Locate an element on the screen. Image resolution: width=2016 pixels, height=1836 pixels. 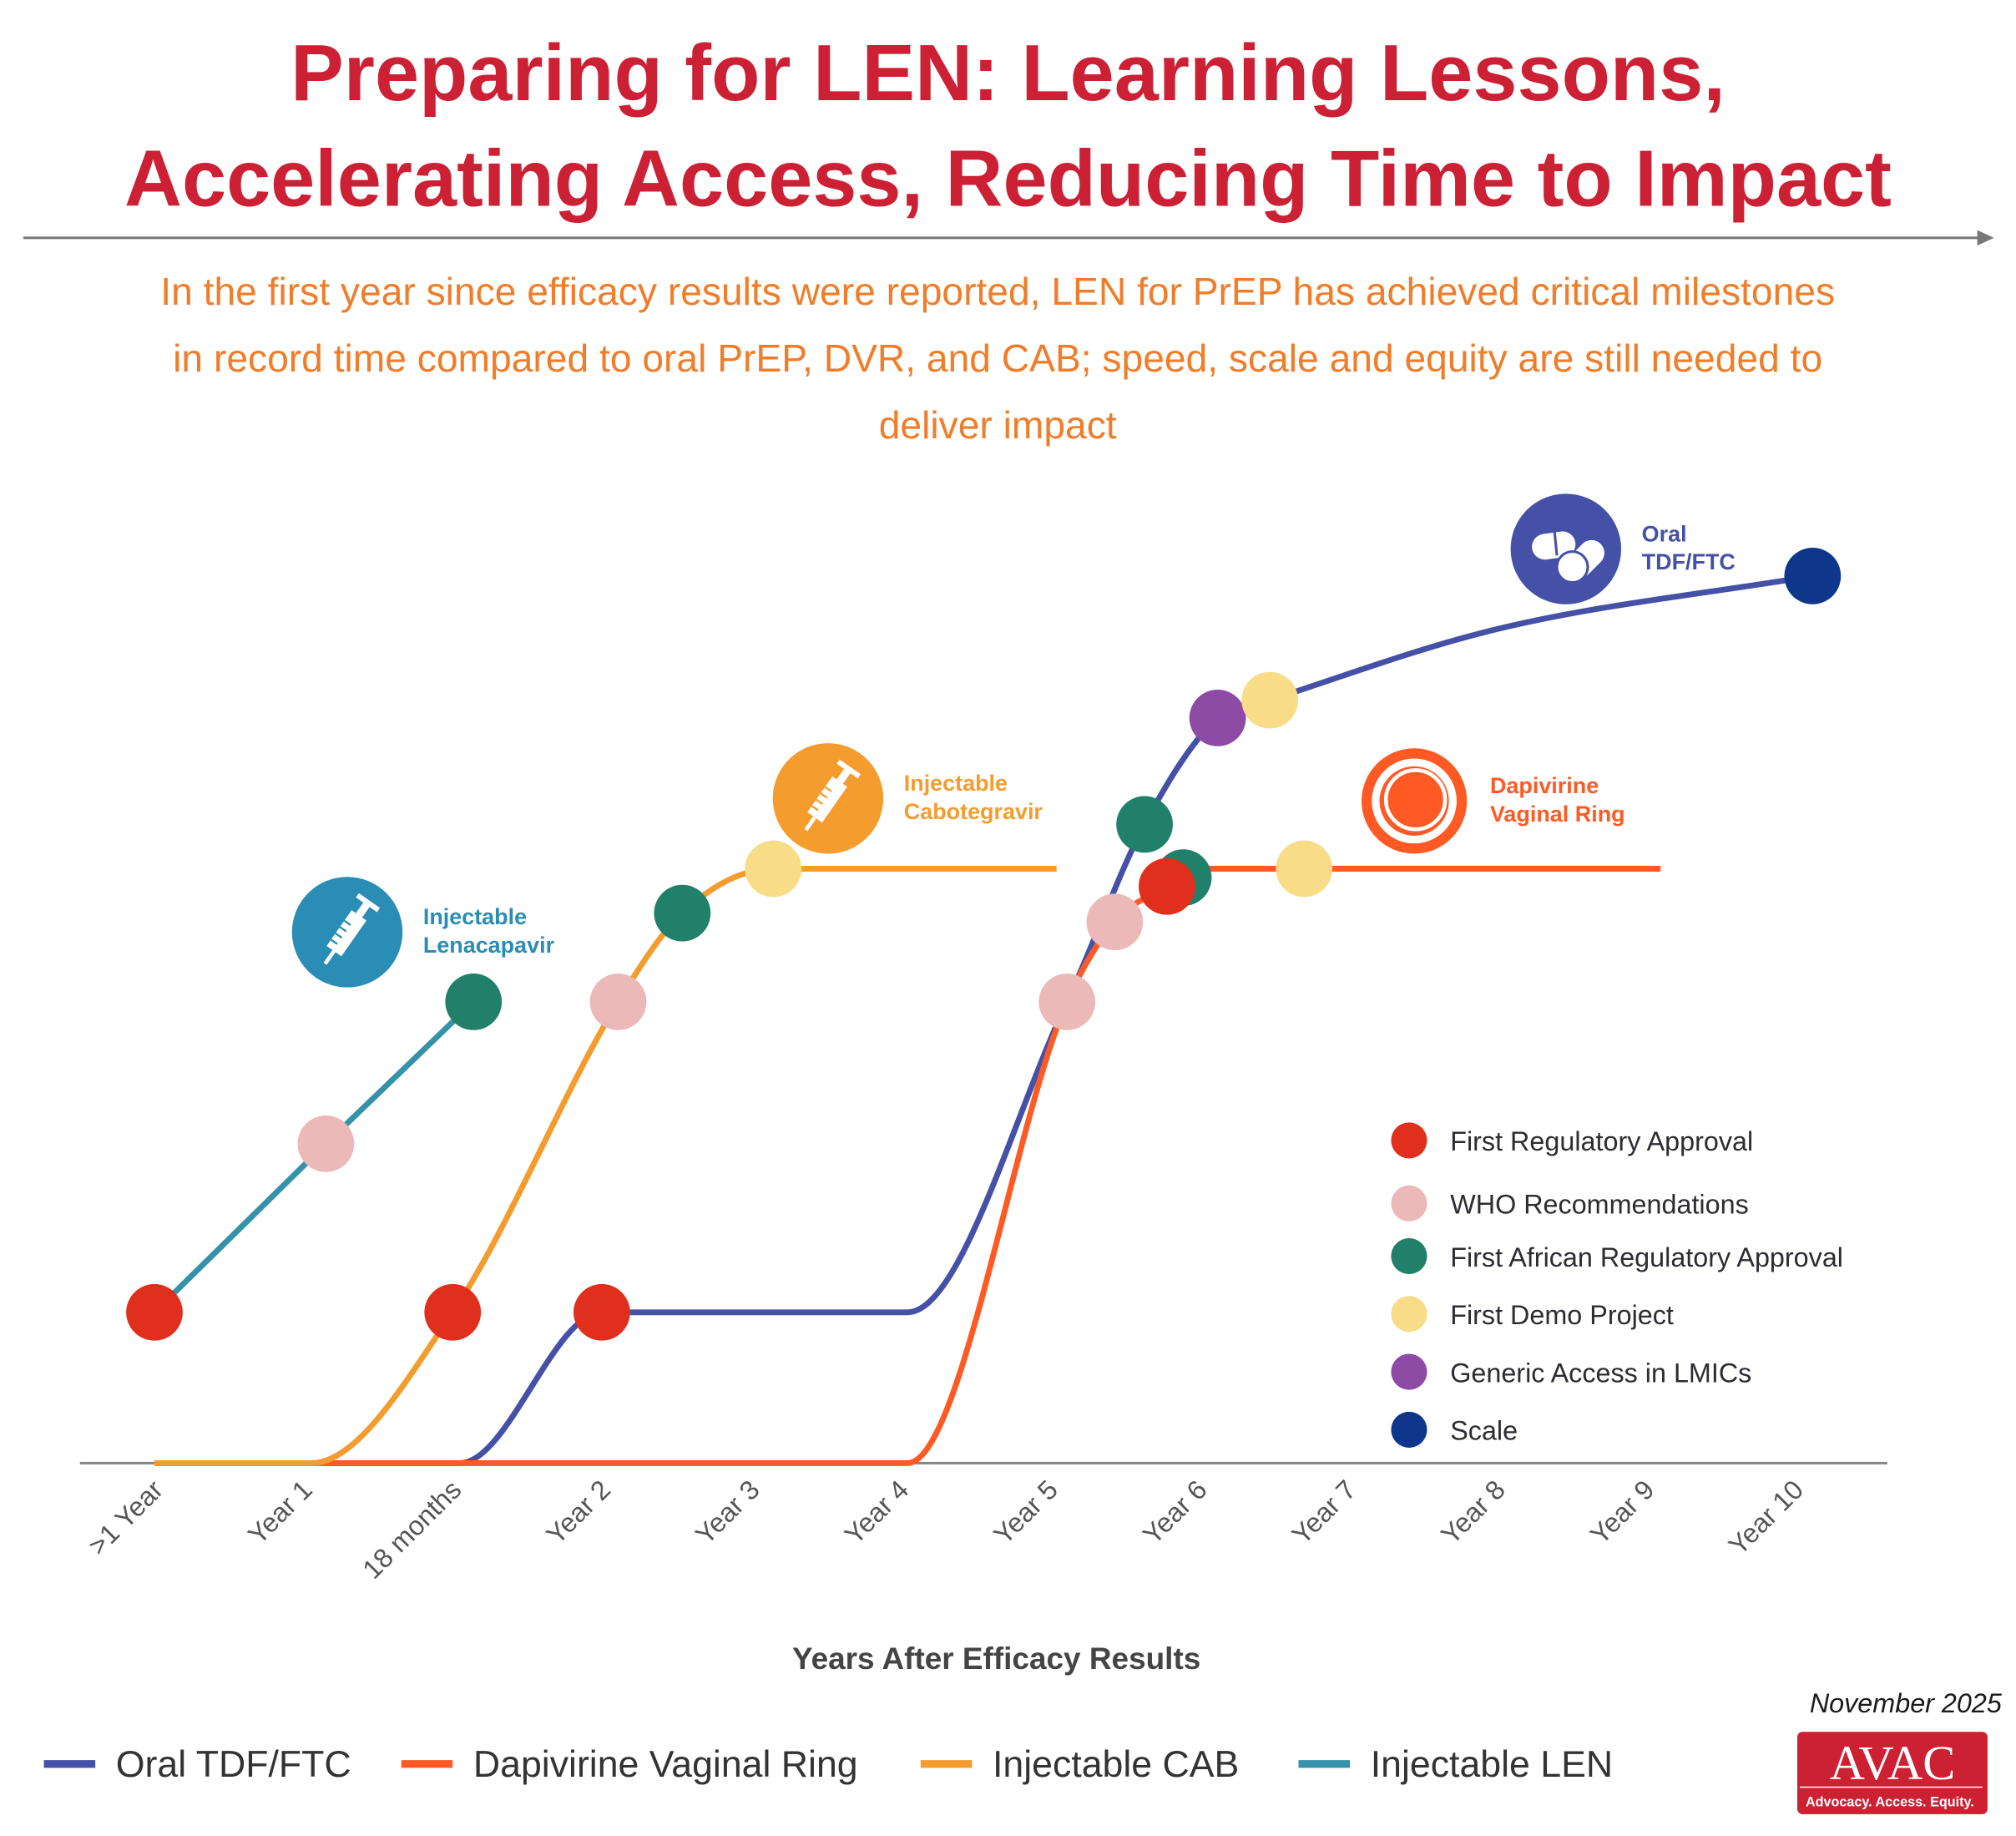
legend-item: Generic Access in LMICs is located at coordinates (1571, 1371).